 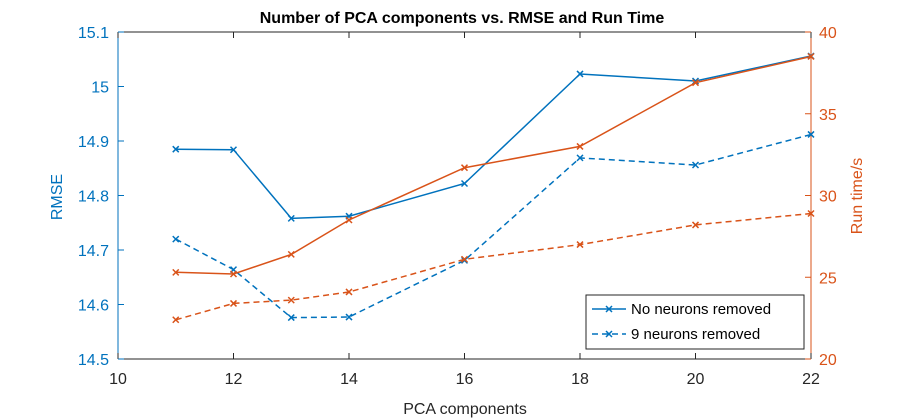 What do you see at coordinates (465, 409) in the screenshot?
I see `x-axis-label: PCA components` at bounding box center [465, 409].